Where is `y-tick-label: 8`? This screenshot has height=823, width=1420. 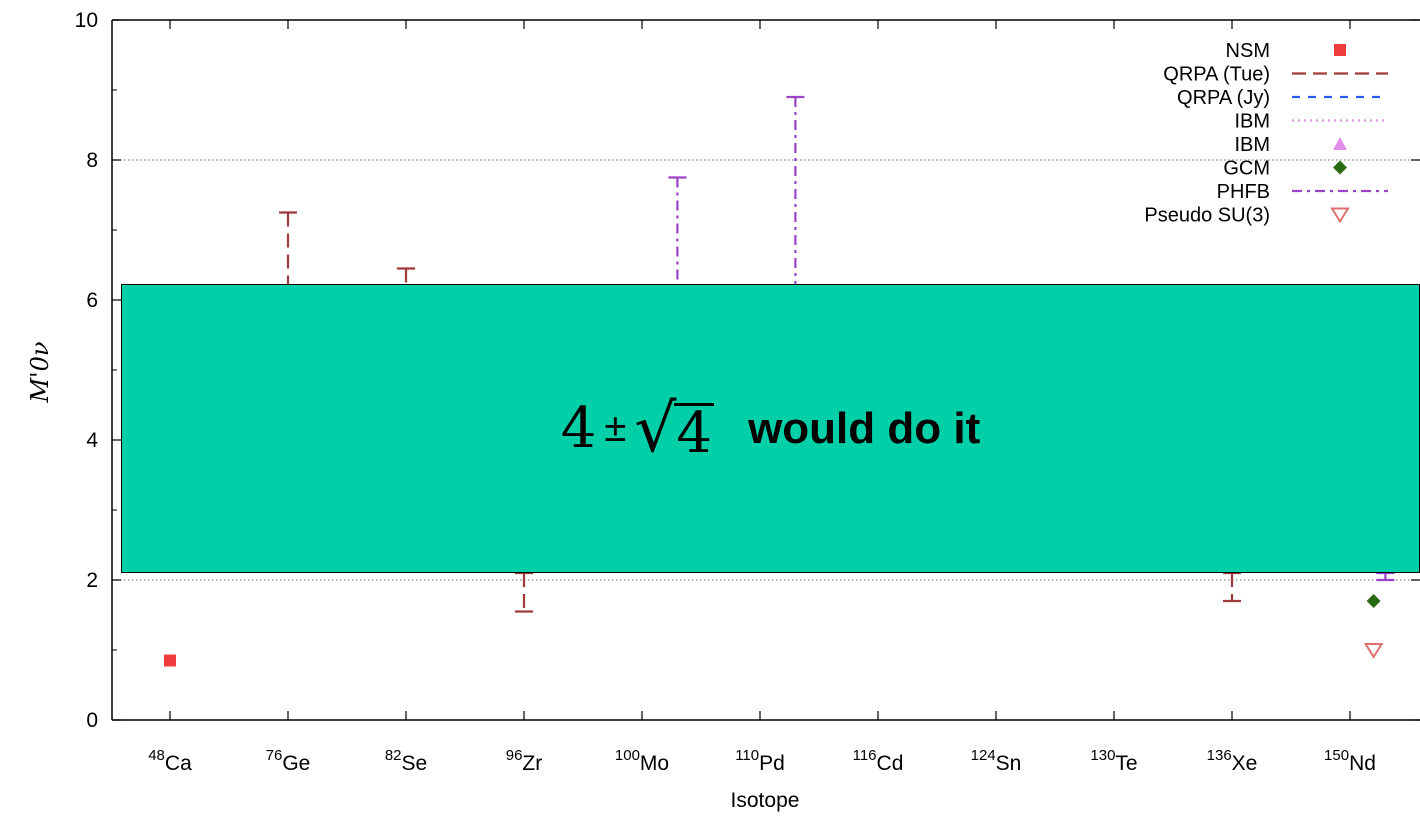
y-tick-label: 8 is located at coordinates (92, 160).